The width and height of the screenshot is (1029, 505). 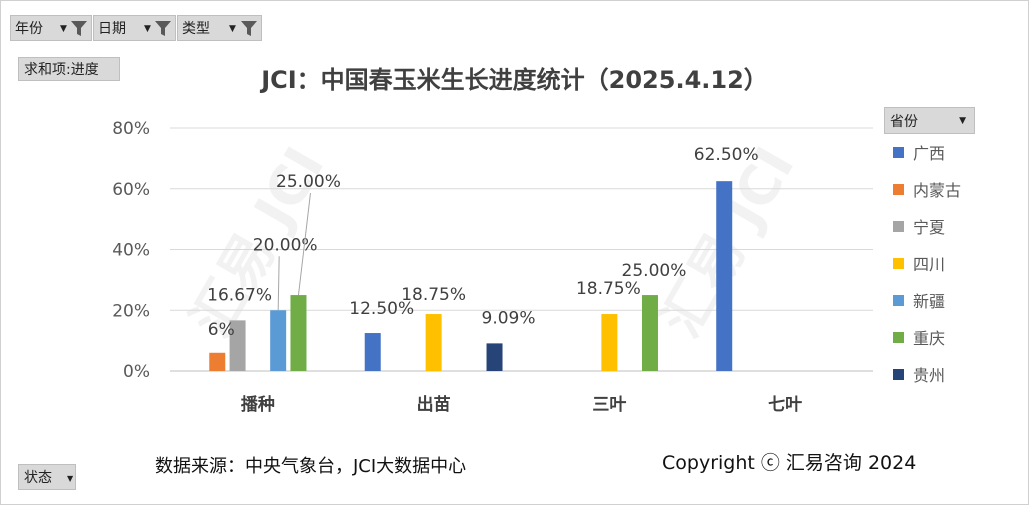 What do you see at coordinates (131, 311) in the screenshot?
I see `y-tick-label: 20%` at bounding box center [131, 311].